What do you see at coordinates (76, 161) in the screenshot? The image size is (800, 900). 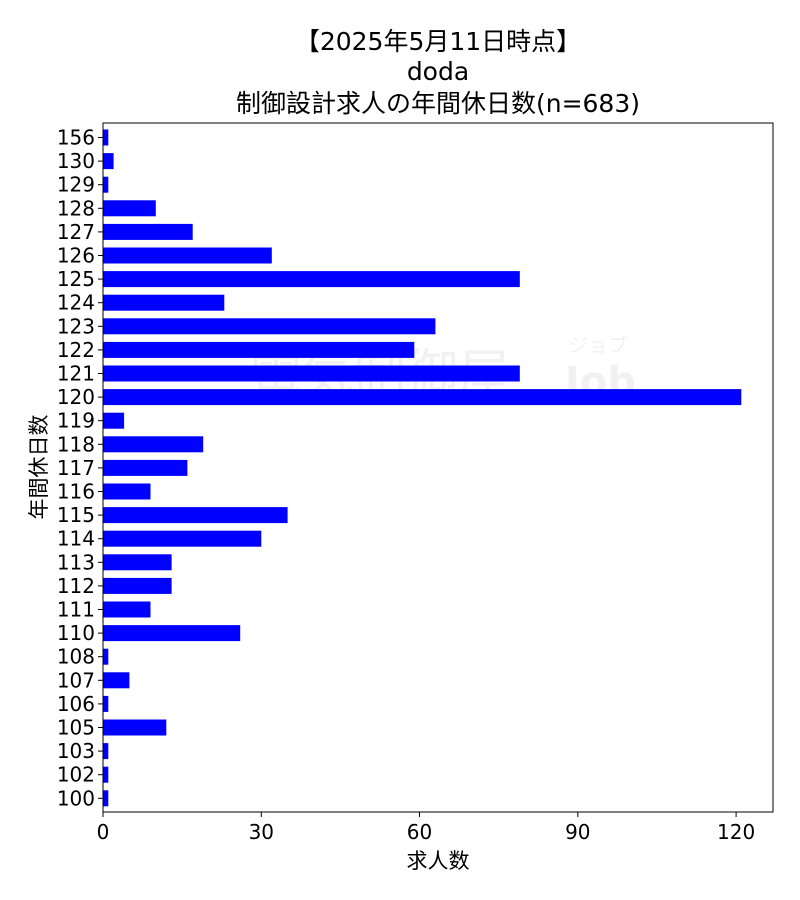 I see `y-tick-label-130: 130` at bounding box center [76, 161].